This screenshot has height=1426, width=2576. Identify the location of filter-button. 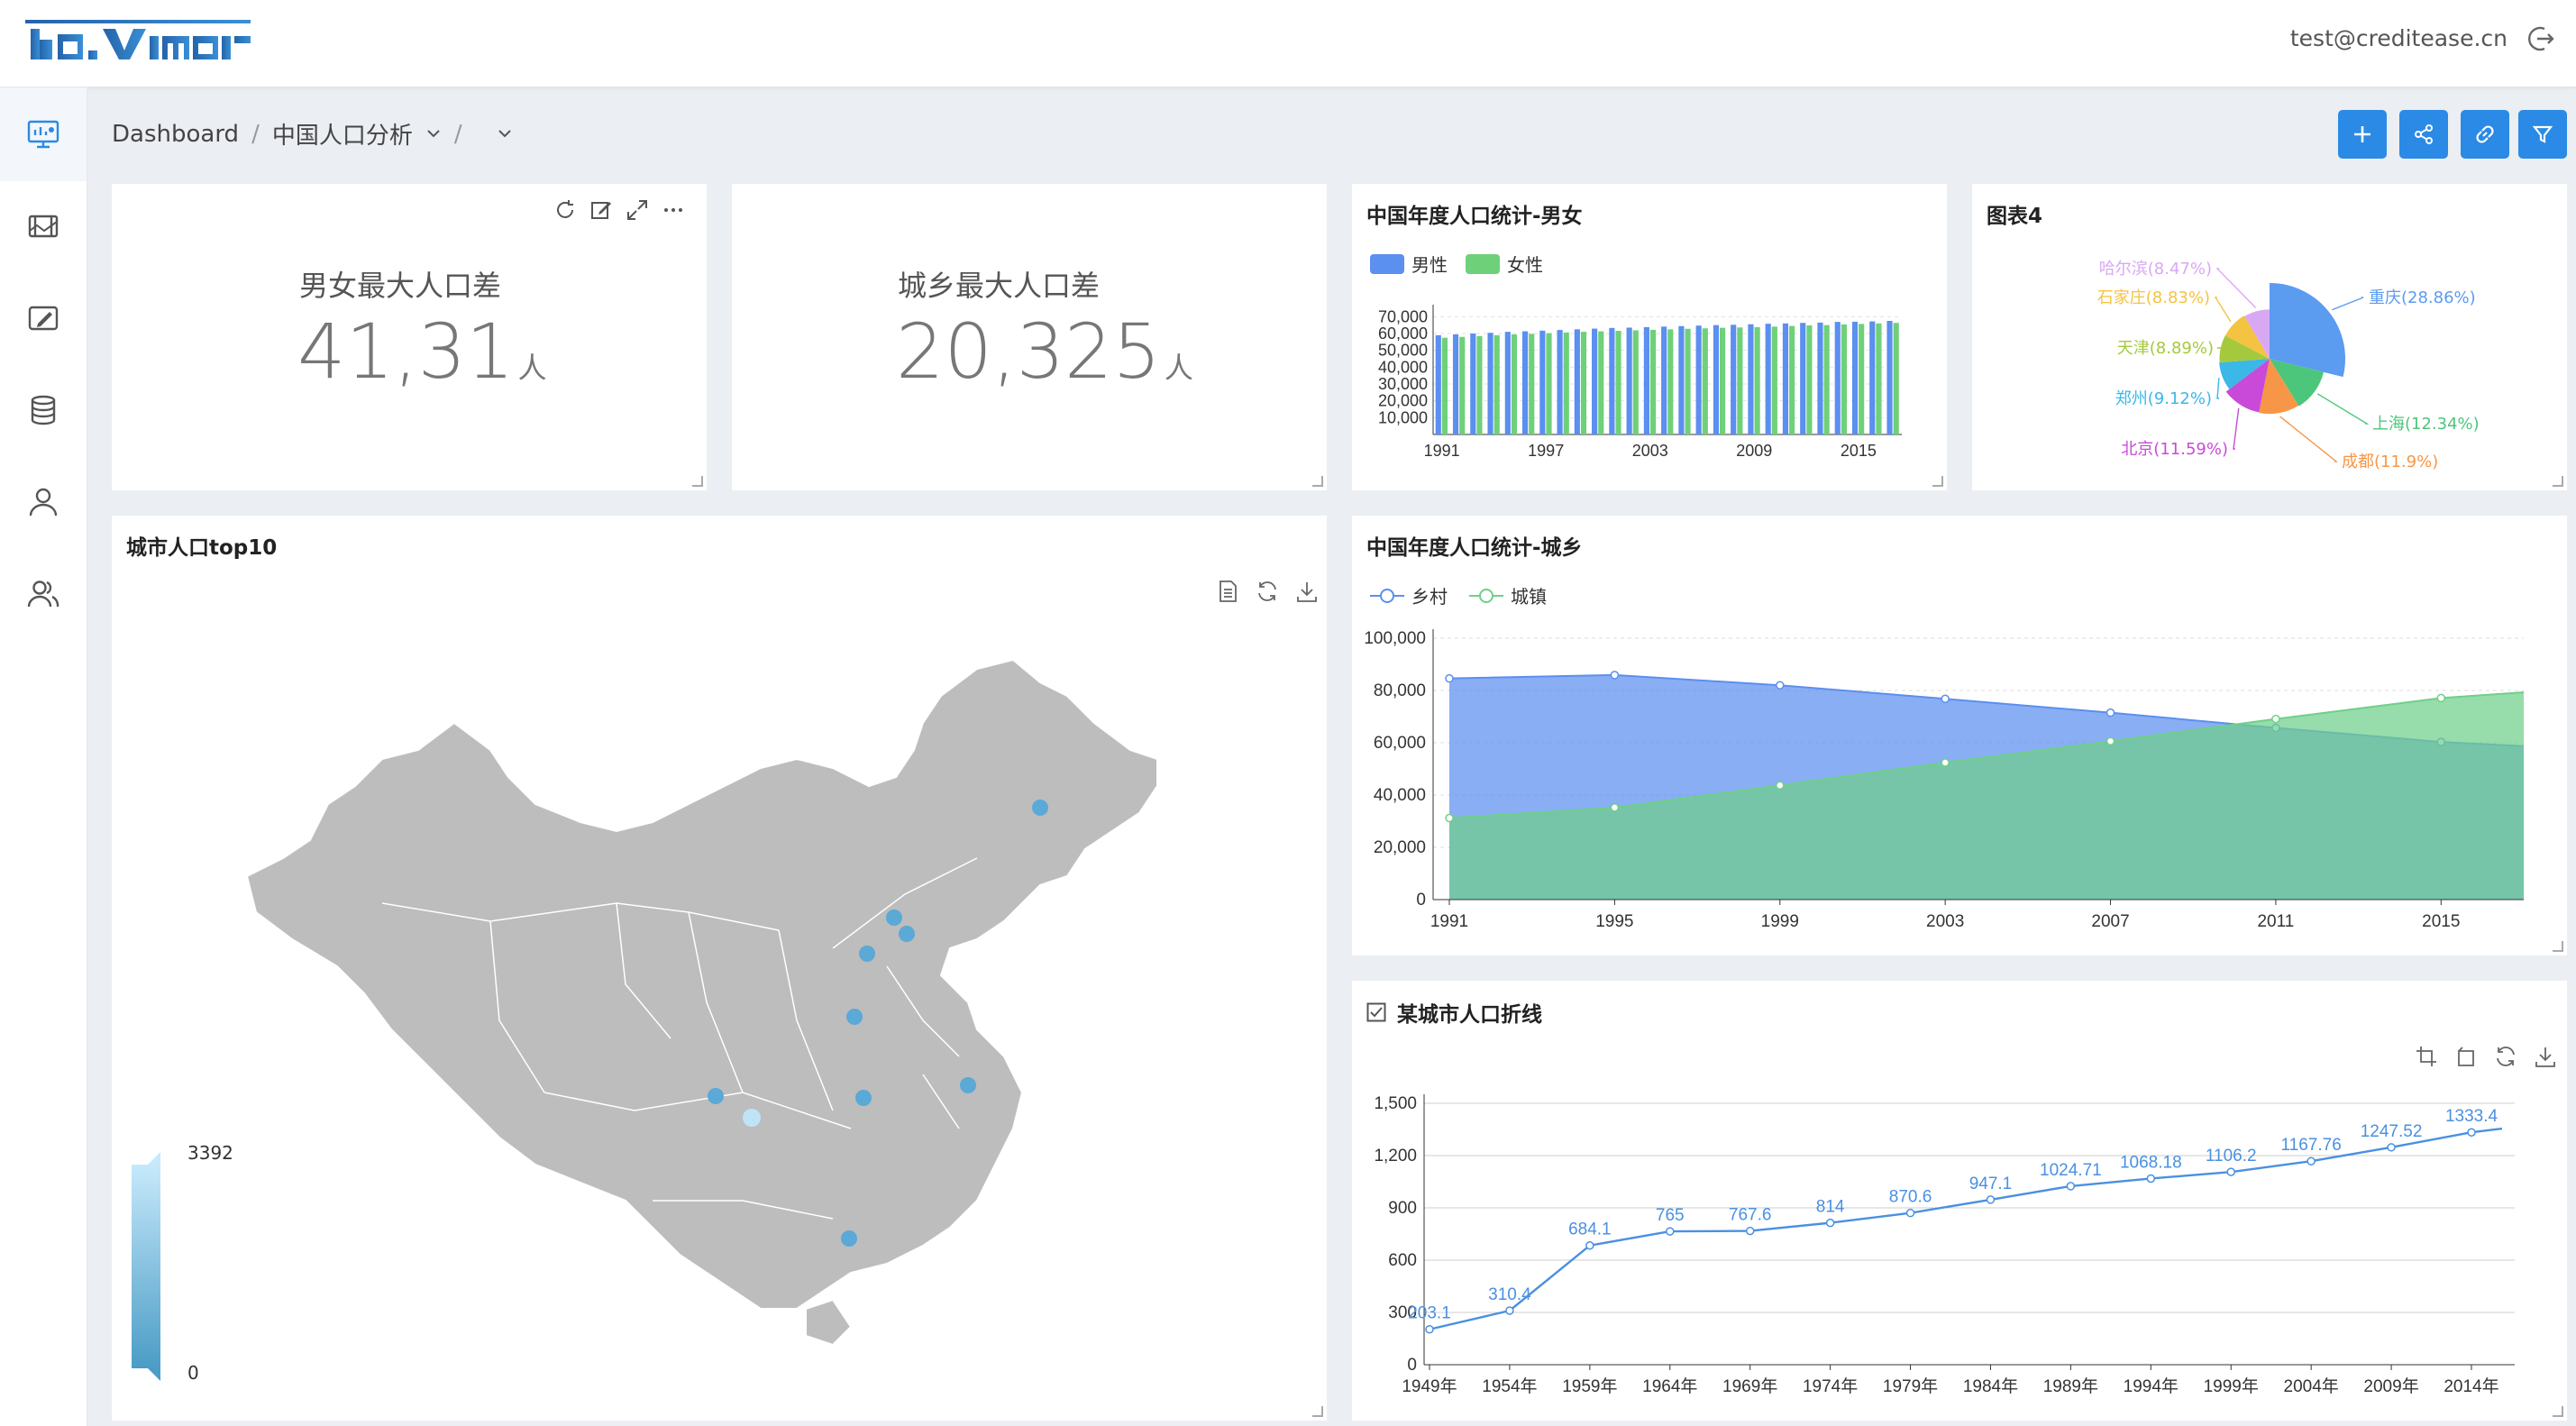
(2542, 134).